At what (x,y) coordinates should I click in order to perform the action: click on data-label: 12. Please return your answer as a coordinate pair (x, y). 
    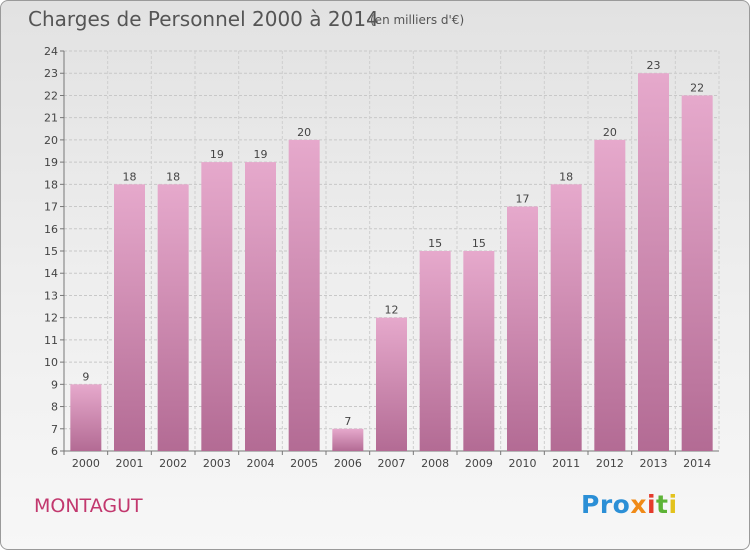
    Looking at the image, I should click on (392, 310).